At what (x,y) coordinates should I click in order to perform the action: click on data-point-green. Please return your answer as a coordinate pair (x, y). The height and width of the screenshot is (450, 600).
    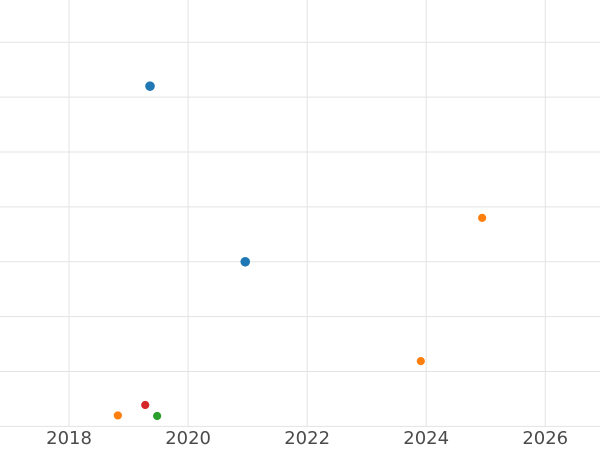
    Looking at the image, I should click on (157, 416).